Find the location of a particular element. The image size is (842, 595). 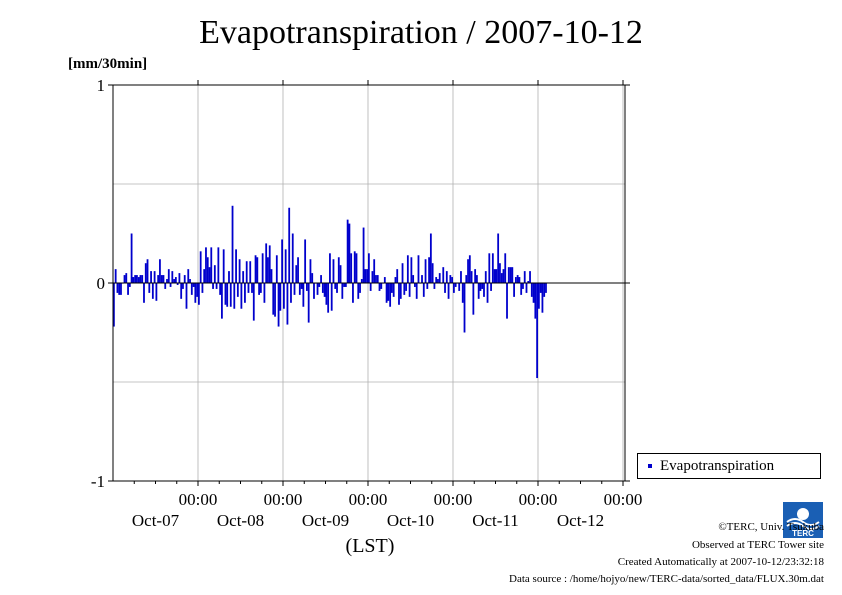

legend: Evapotranspiration is located at coordinates (729, 466).